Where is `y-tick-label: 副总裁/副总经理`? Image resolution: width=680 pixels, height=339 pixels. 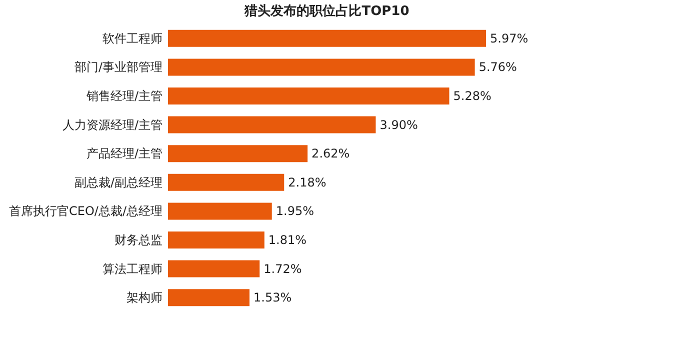
y-tick-label: 副总裁/副总经理 is located at coordinates (118, 182).